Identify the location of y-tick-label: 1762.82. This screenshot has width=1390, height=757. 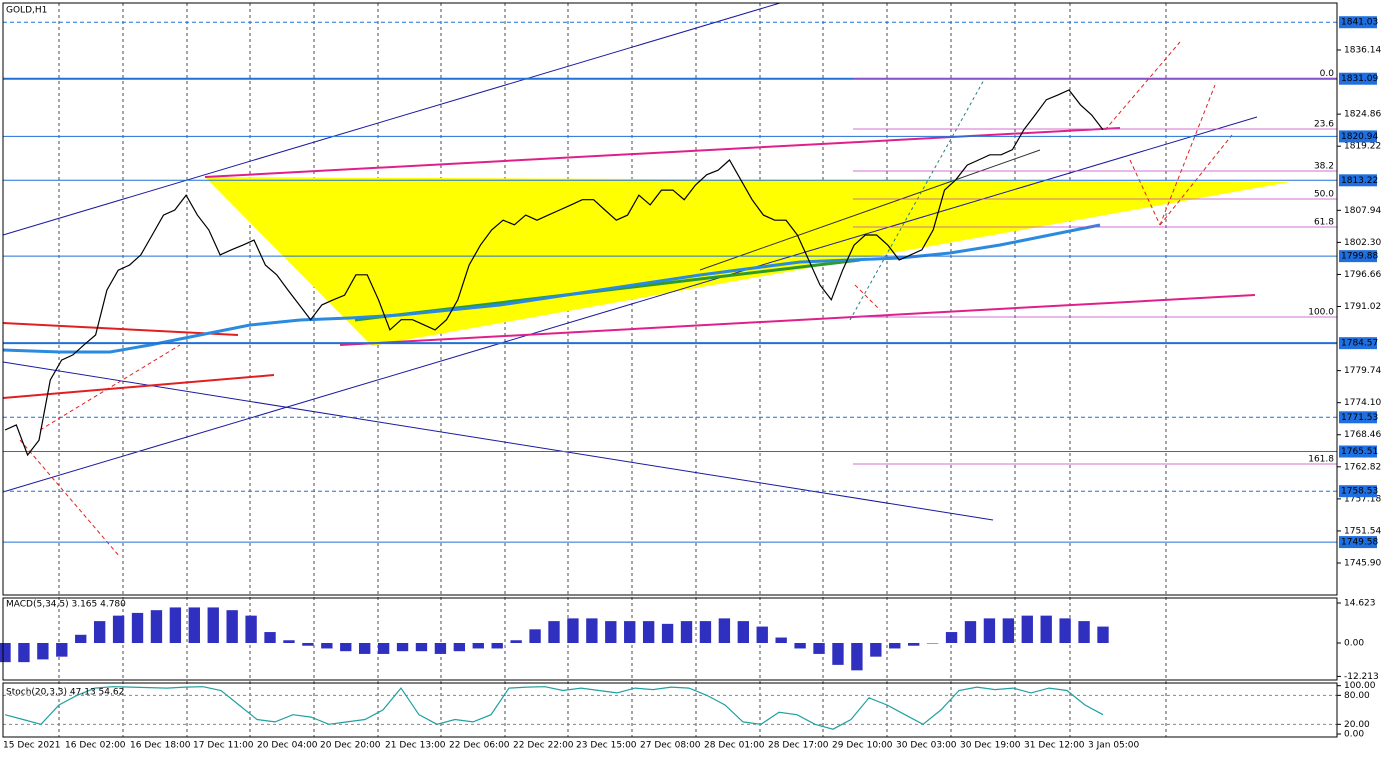
(1362, 467).